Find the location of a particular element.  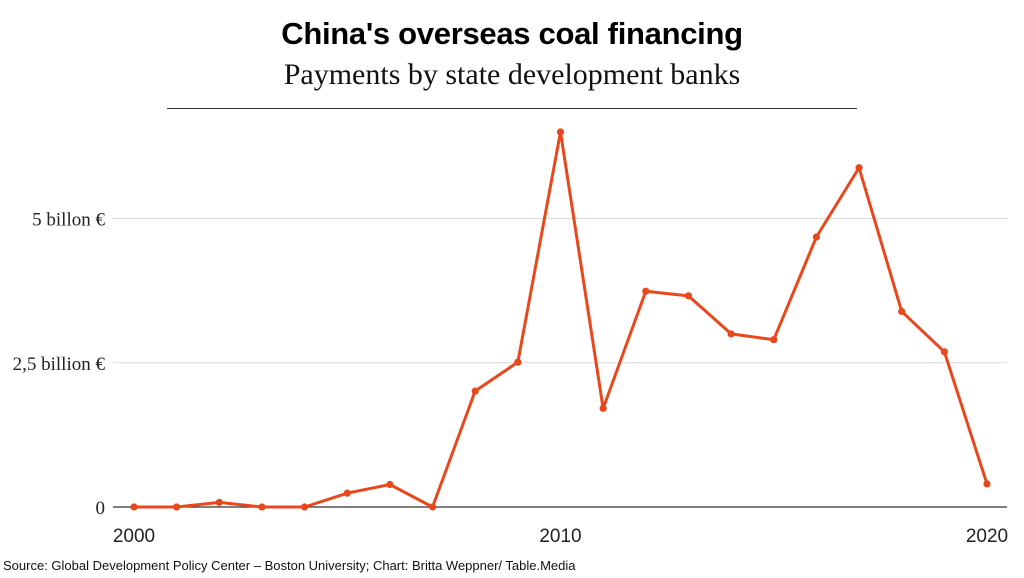

y-tick-label: 2,5 billion € is located at coordinates (59, 364).